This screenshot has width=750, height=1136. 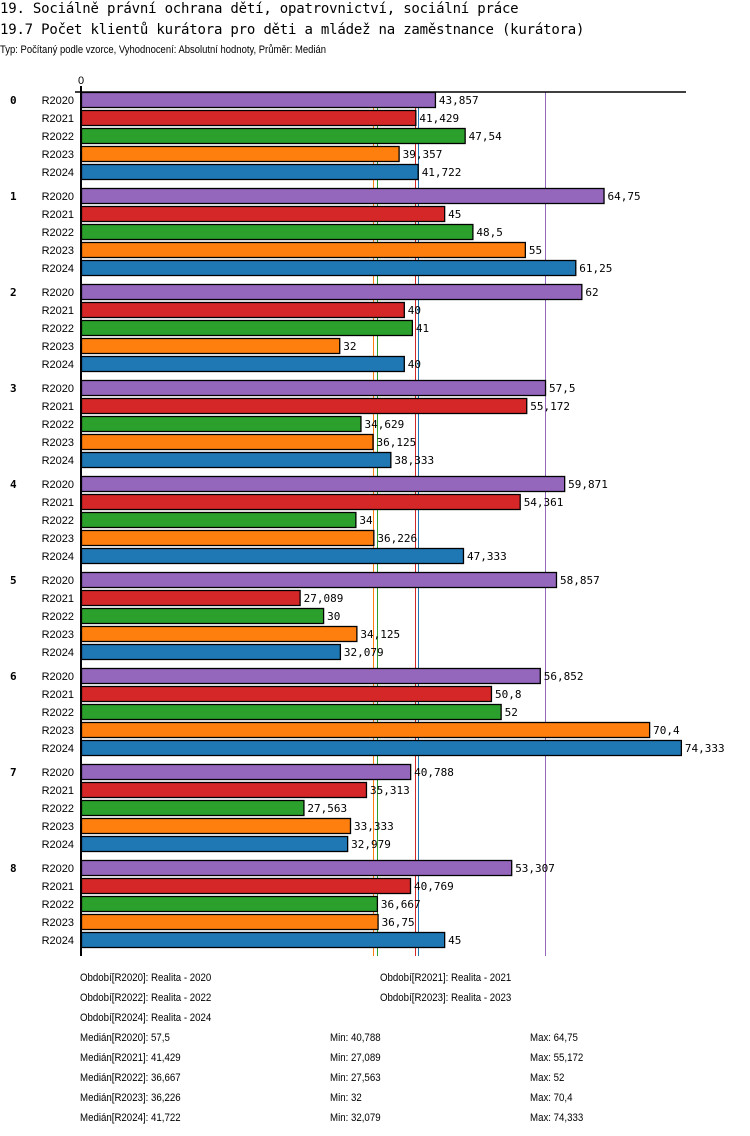 What do you see at coordinates (705, 748) in the screenshot?
I see `value-label: 74,333` at bounding box center [705, 748].